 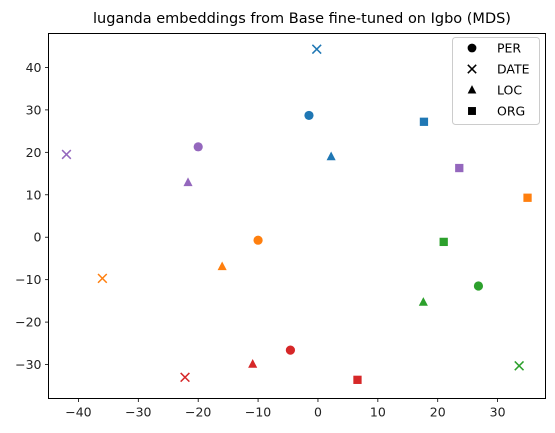 I want to click on x-tick-label: 0, so click(x=318, y=412).